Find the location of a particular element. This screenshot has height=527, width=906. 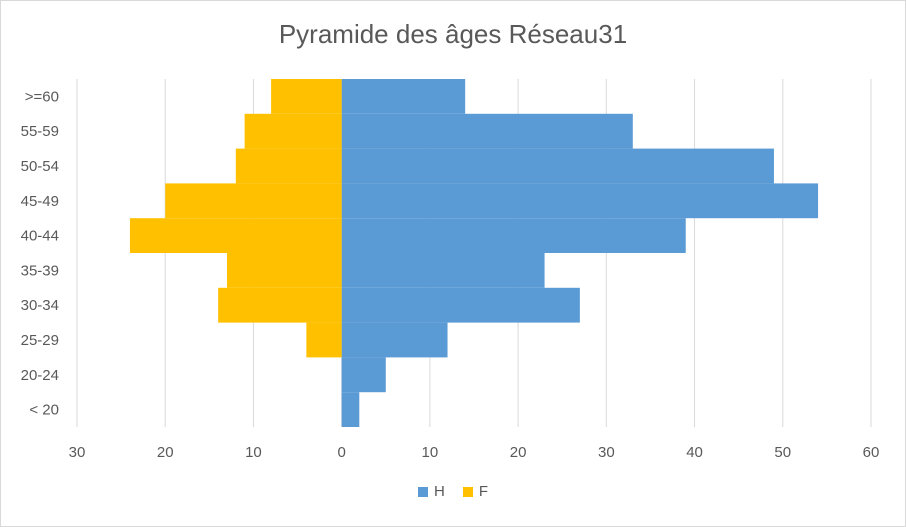

y-tick-label-9: >=60 is located at coordinates (42, 96).